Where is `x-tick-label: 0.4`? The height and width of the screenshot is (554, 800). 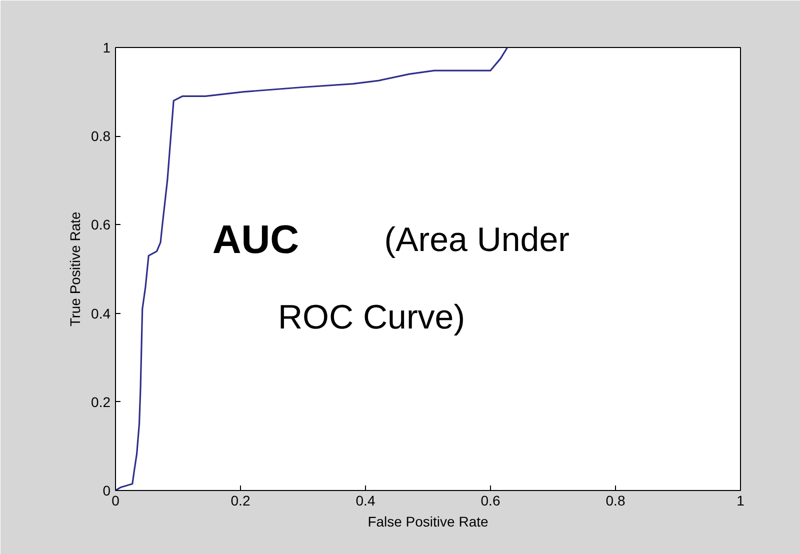 x-tick-label: 0.4 is located at coordinates (366, 500).